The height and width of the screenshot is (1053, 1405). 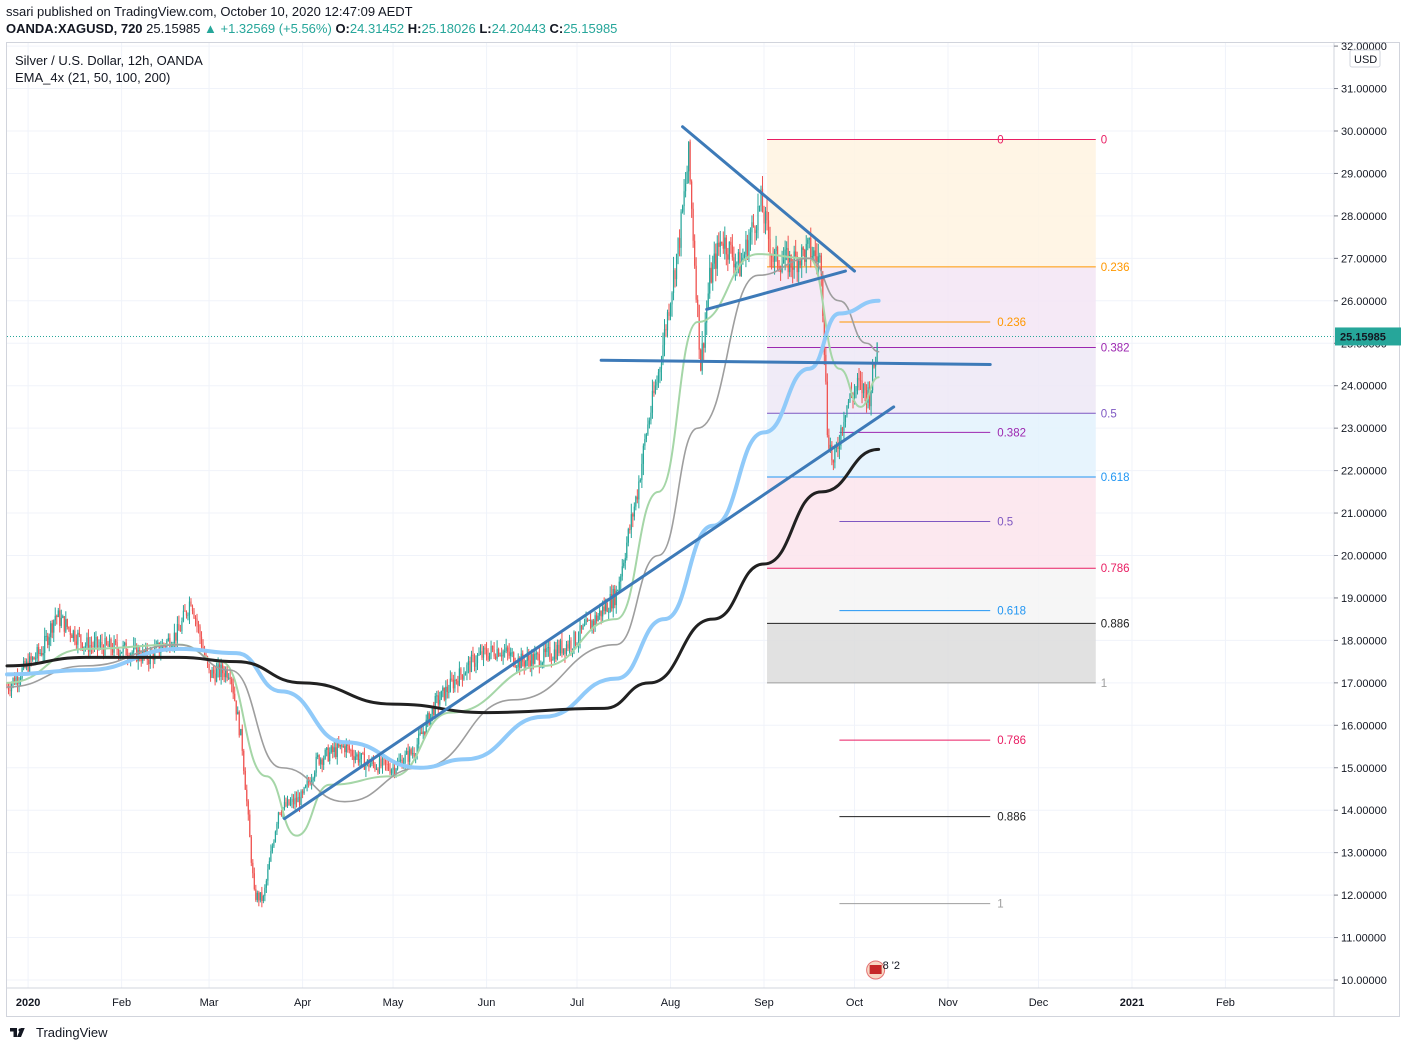 I want to click on footer: TradingView, so click(x=58, y=1032).